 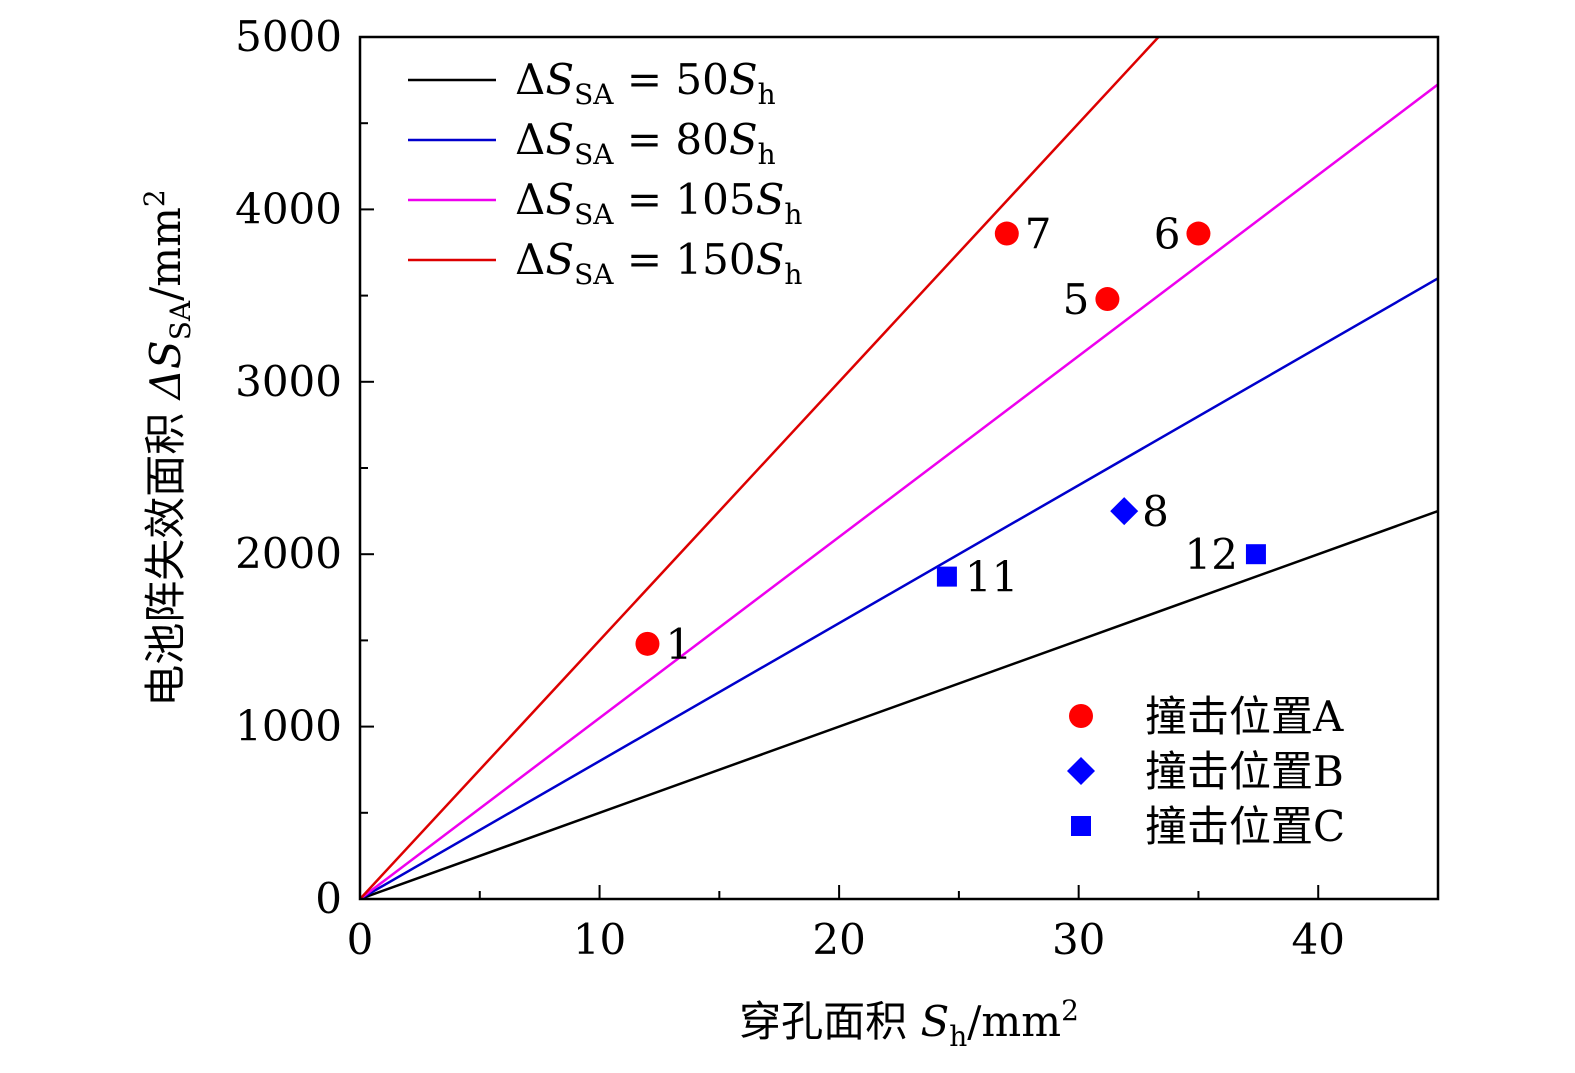 I want to click on x-tick-label: 40, so click(x=1317, y=939).